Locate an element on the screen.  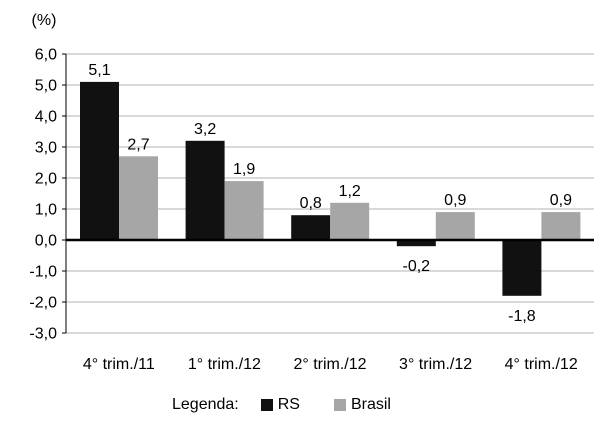
y-tick-label-1: 5,0 is located at coordinates (46, 86).